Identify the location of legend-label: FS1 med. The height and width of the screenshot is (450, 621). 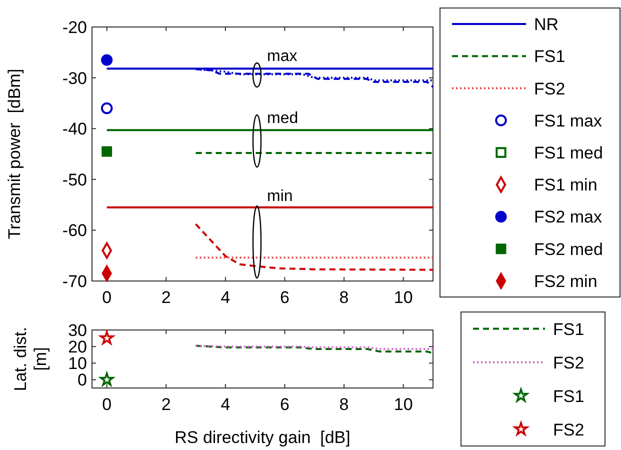
(568, 153).